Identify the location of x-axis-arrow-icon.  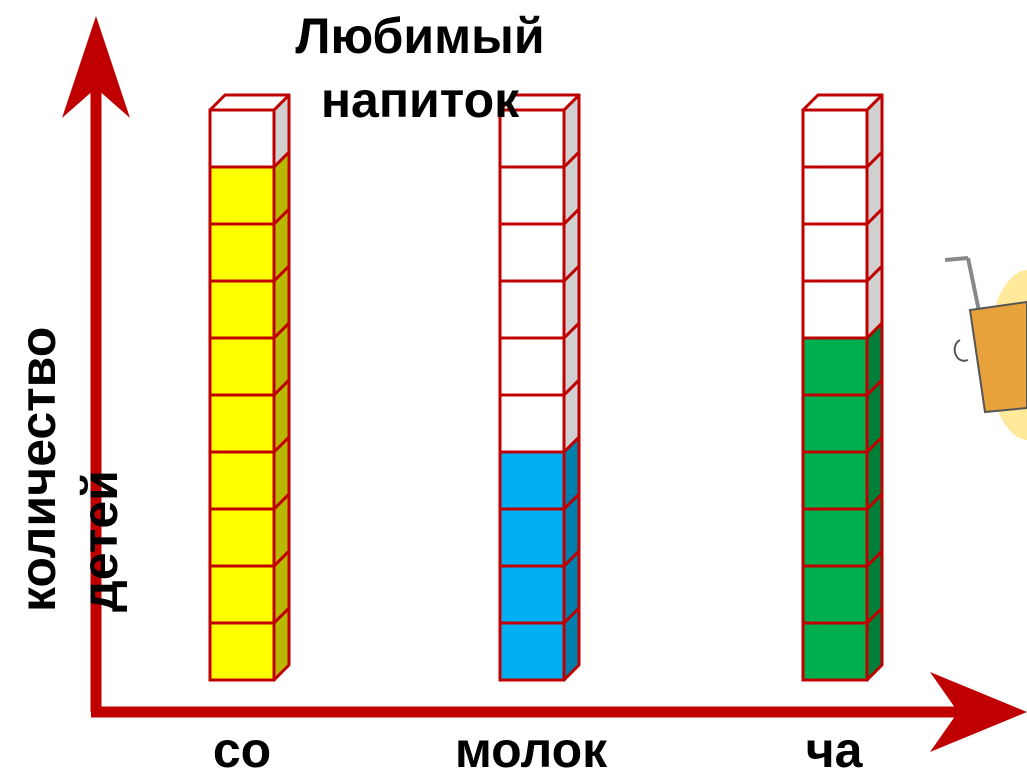
(978, 712).